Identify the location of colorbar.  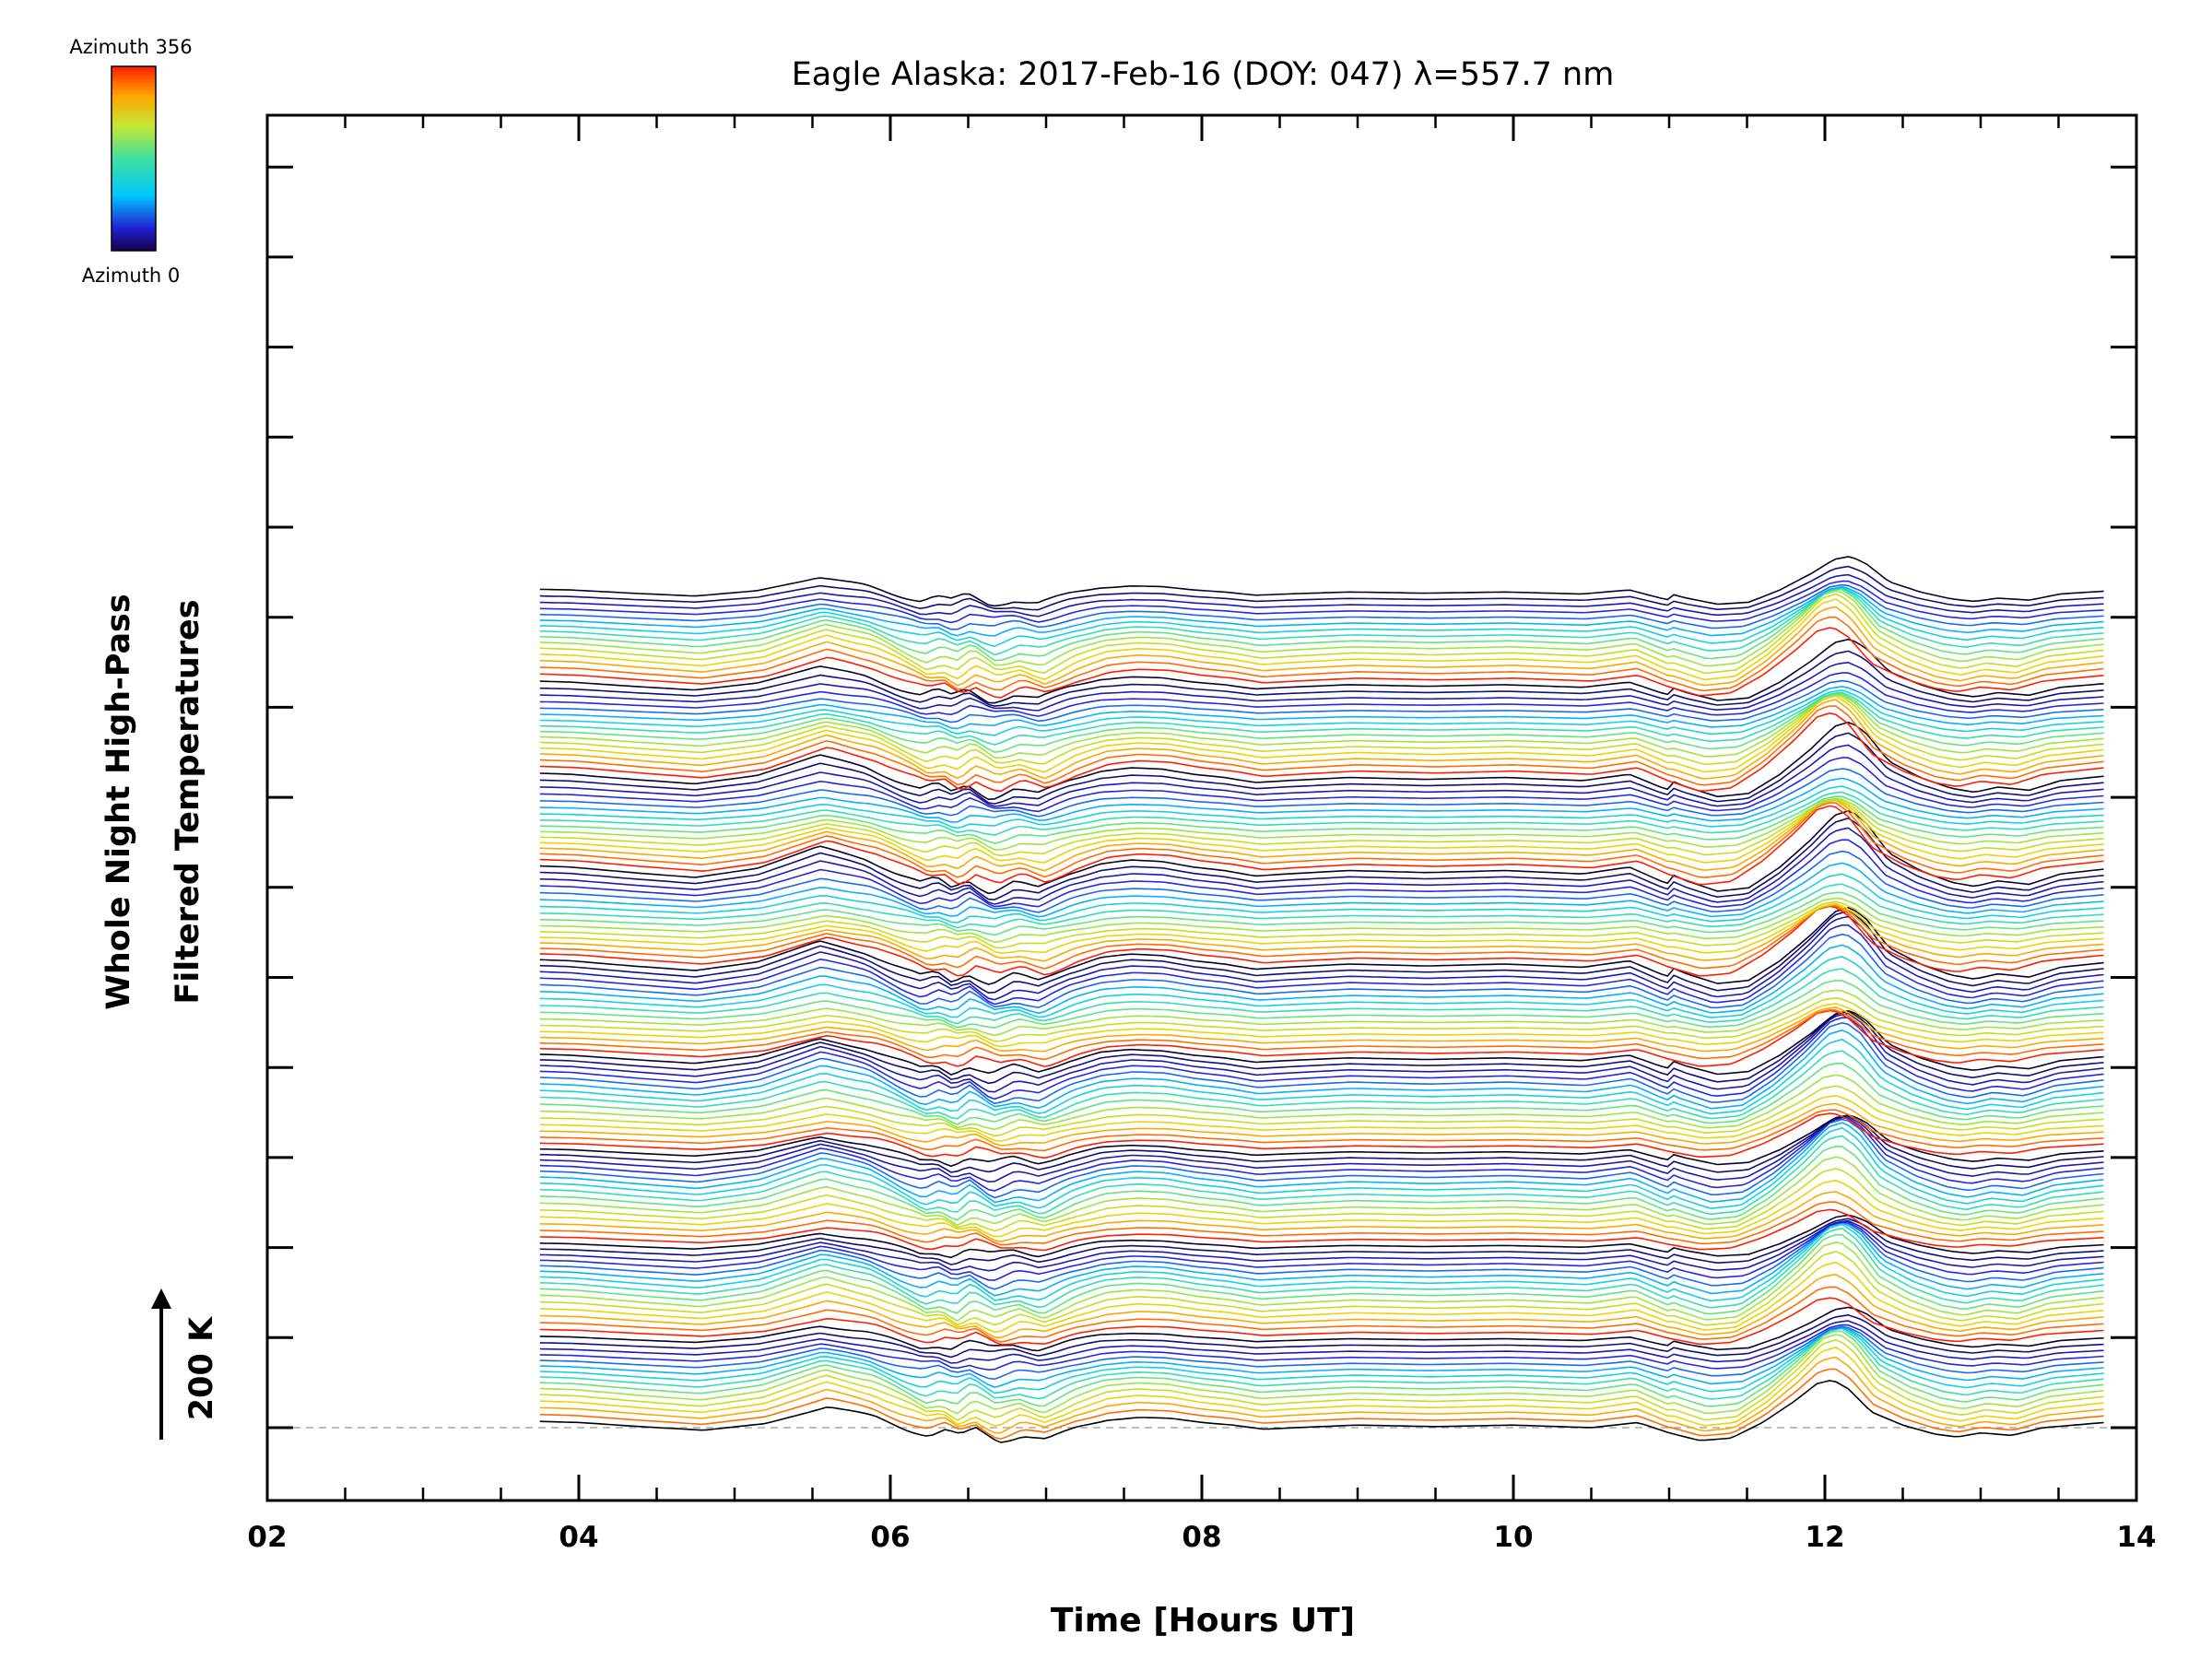
(134, 158).